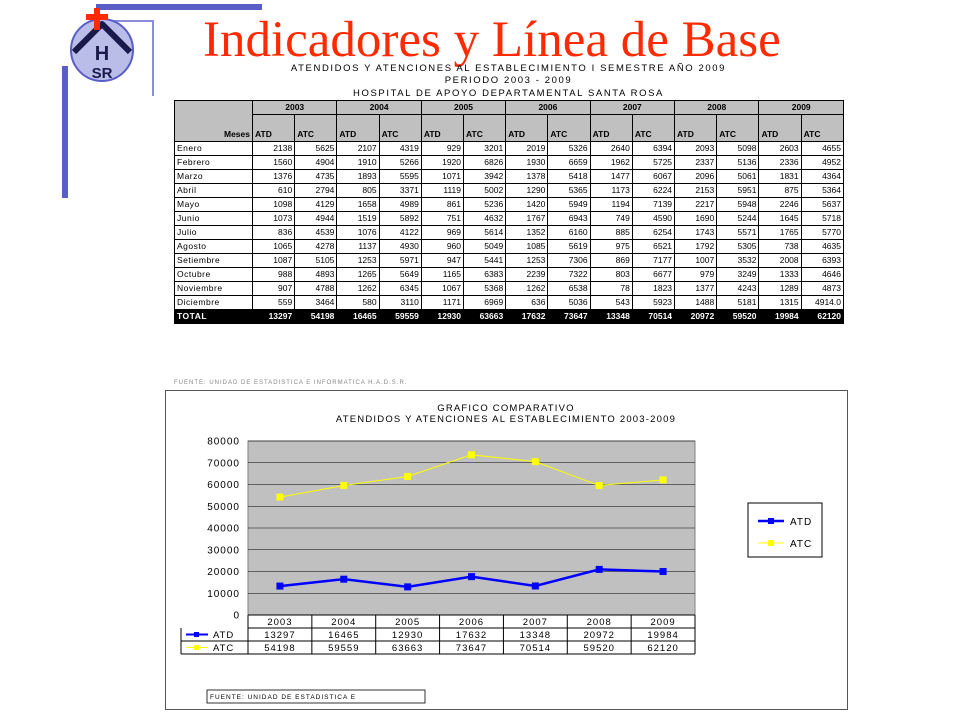 The height and width of the screenshot is (720, 960). I want to click on value-cell: 749, so click(611, 218).